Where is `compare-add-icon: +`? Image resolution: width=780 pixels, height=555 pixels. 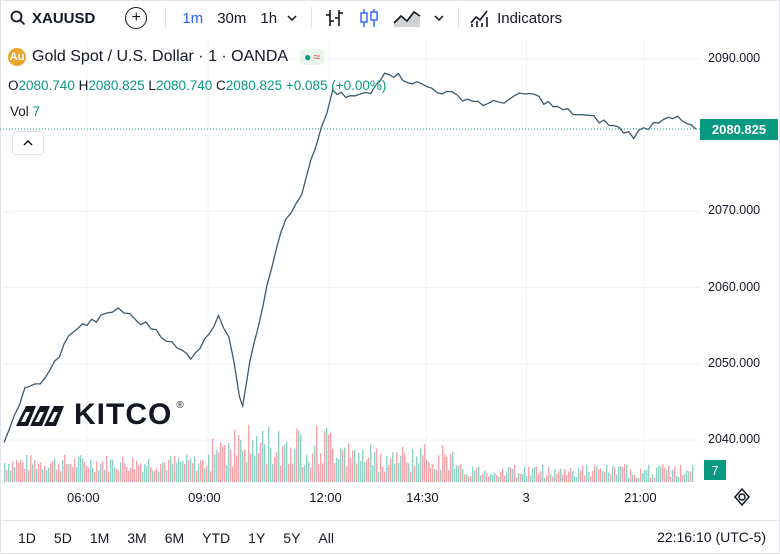 compare-add-icon: + is located at coordinates (136, 18).